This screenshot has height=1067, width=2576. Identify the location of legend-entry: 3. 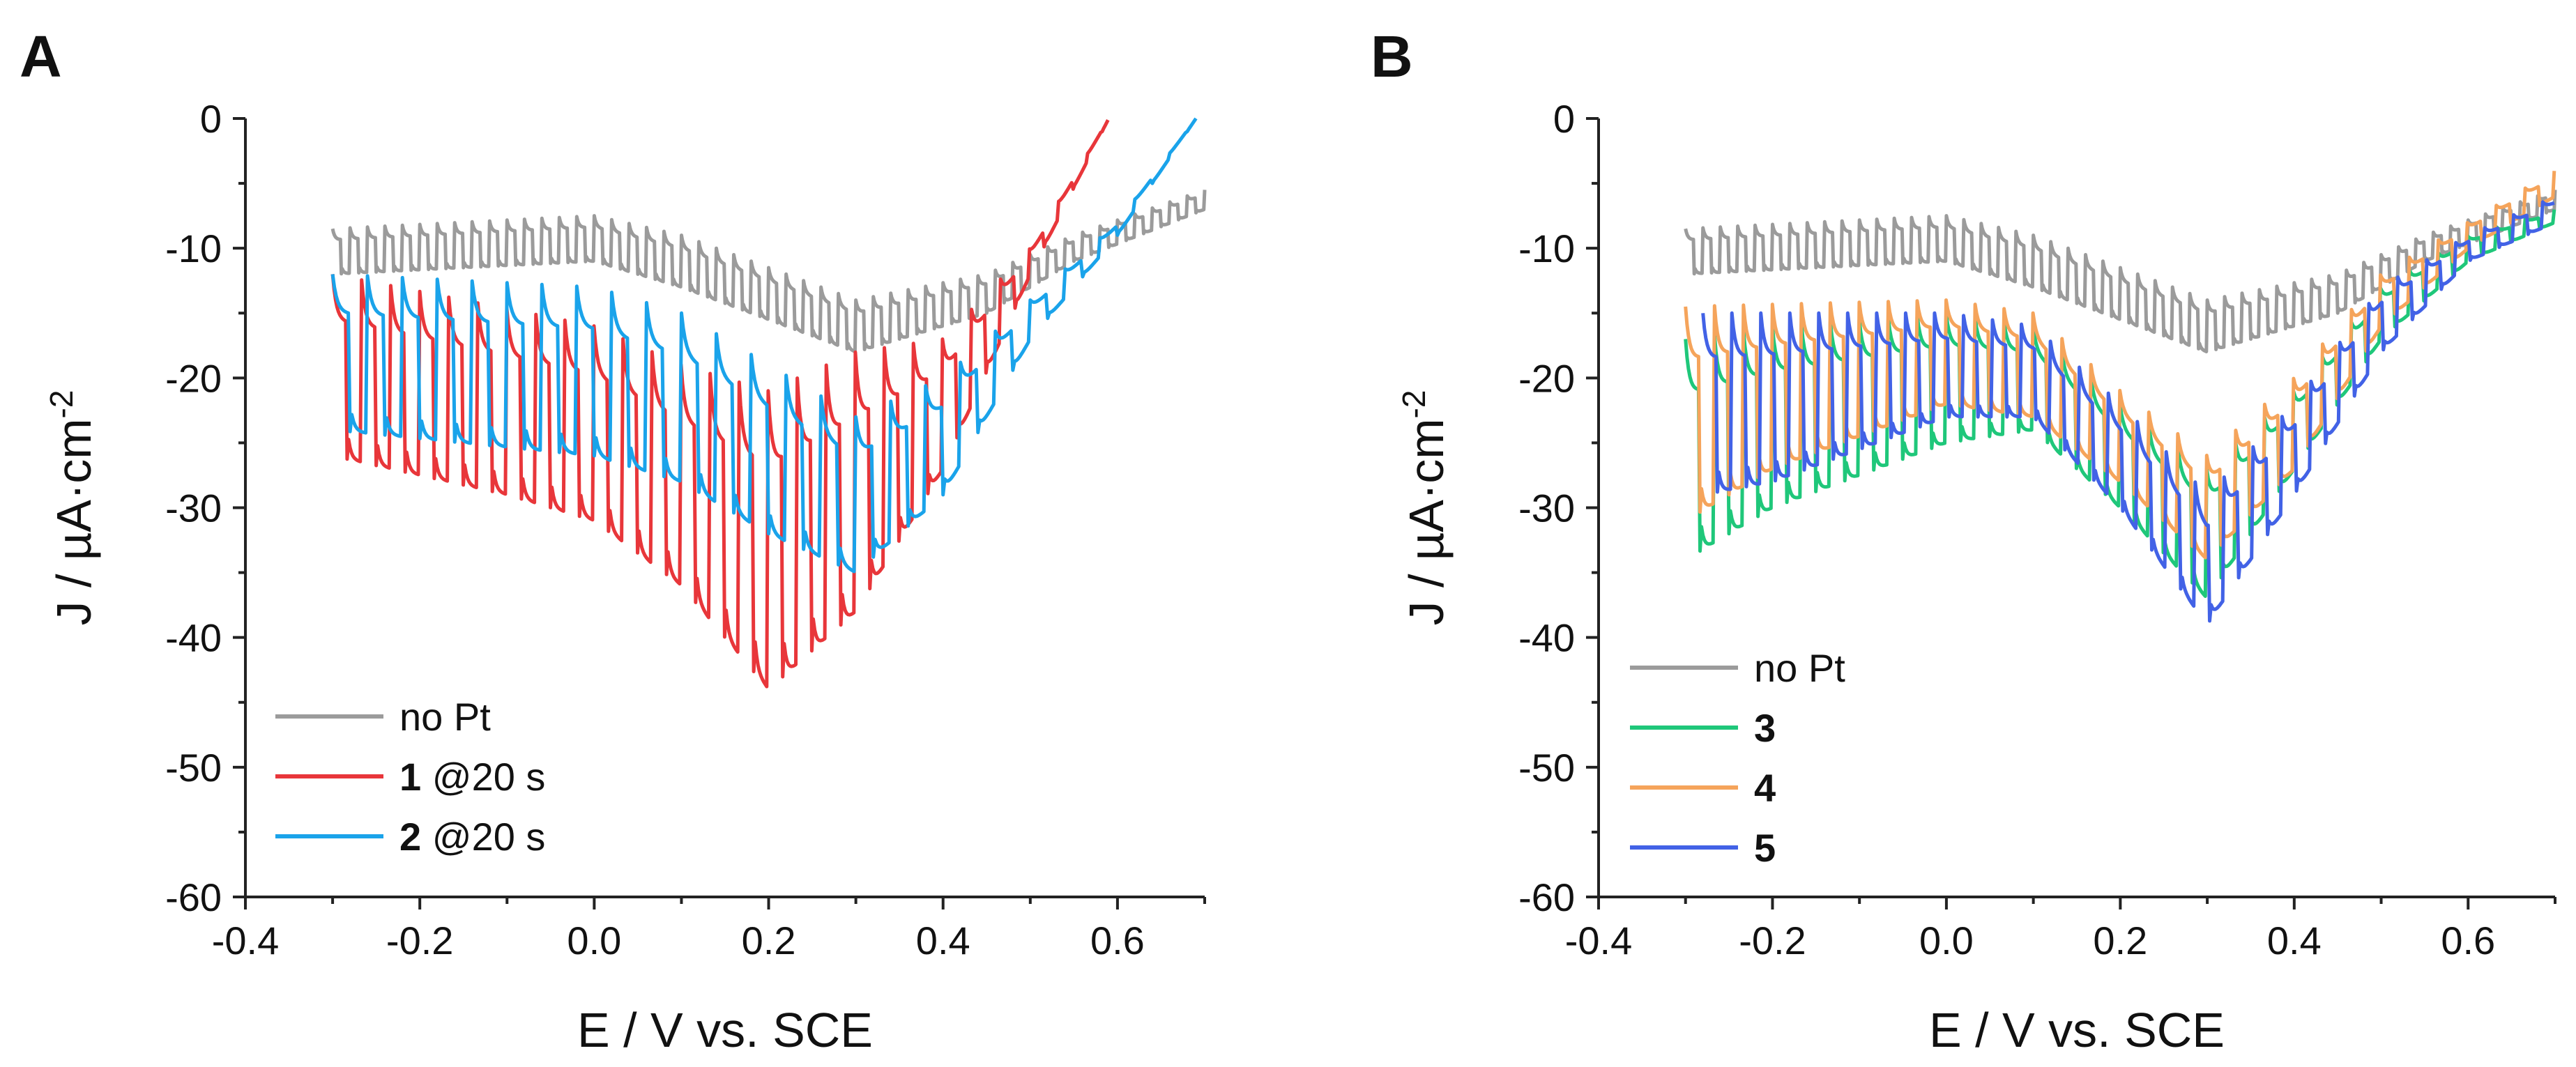
(1765, 728).